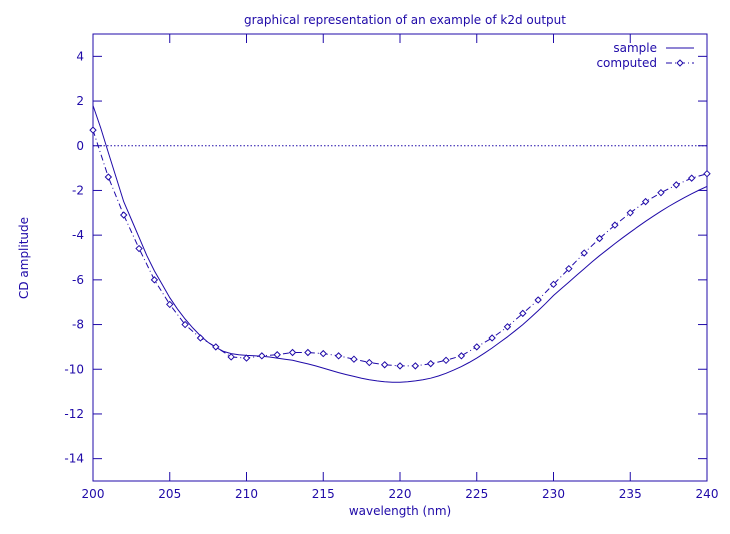 The width and height of the screenshot is (730, 534). I want to click on y-tick-label: -4, so click(78, 235).